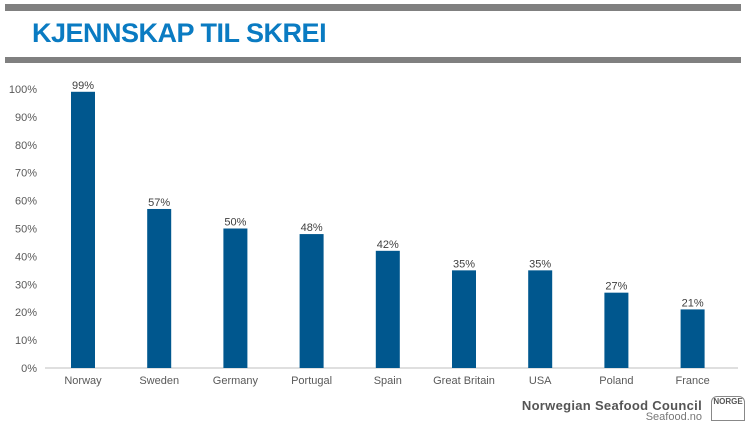 The image size is (746, 423). What do you see at coordinates (236, 381) in the screenshot?
I see `x-tick-label: Germany` at bounding box center [236, 381].